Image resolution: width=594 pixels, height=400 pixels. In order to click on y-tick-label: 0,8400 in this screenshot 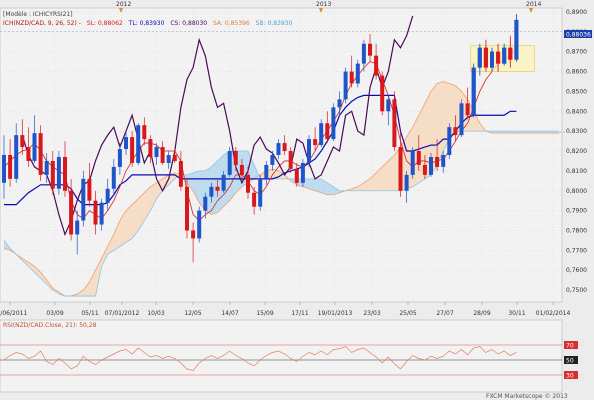, I will do `click(576, 111)`.